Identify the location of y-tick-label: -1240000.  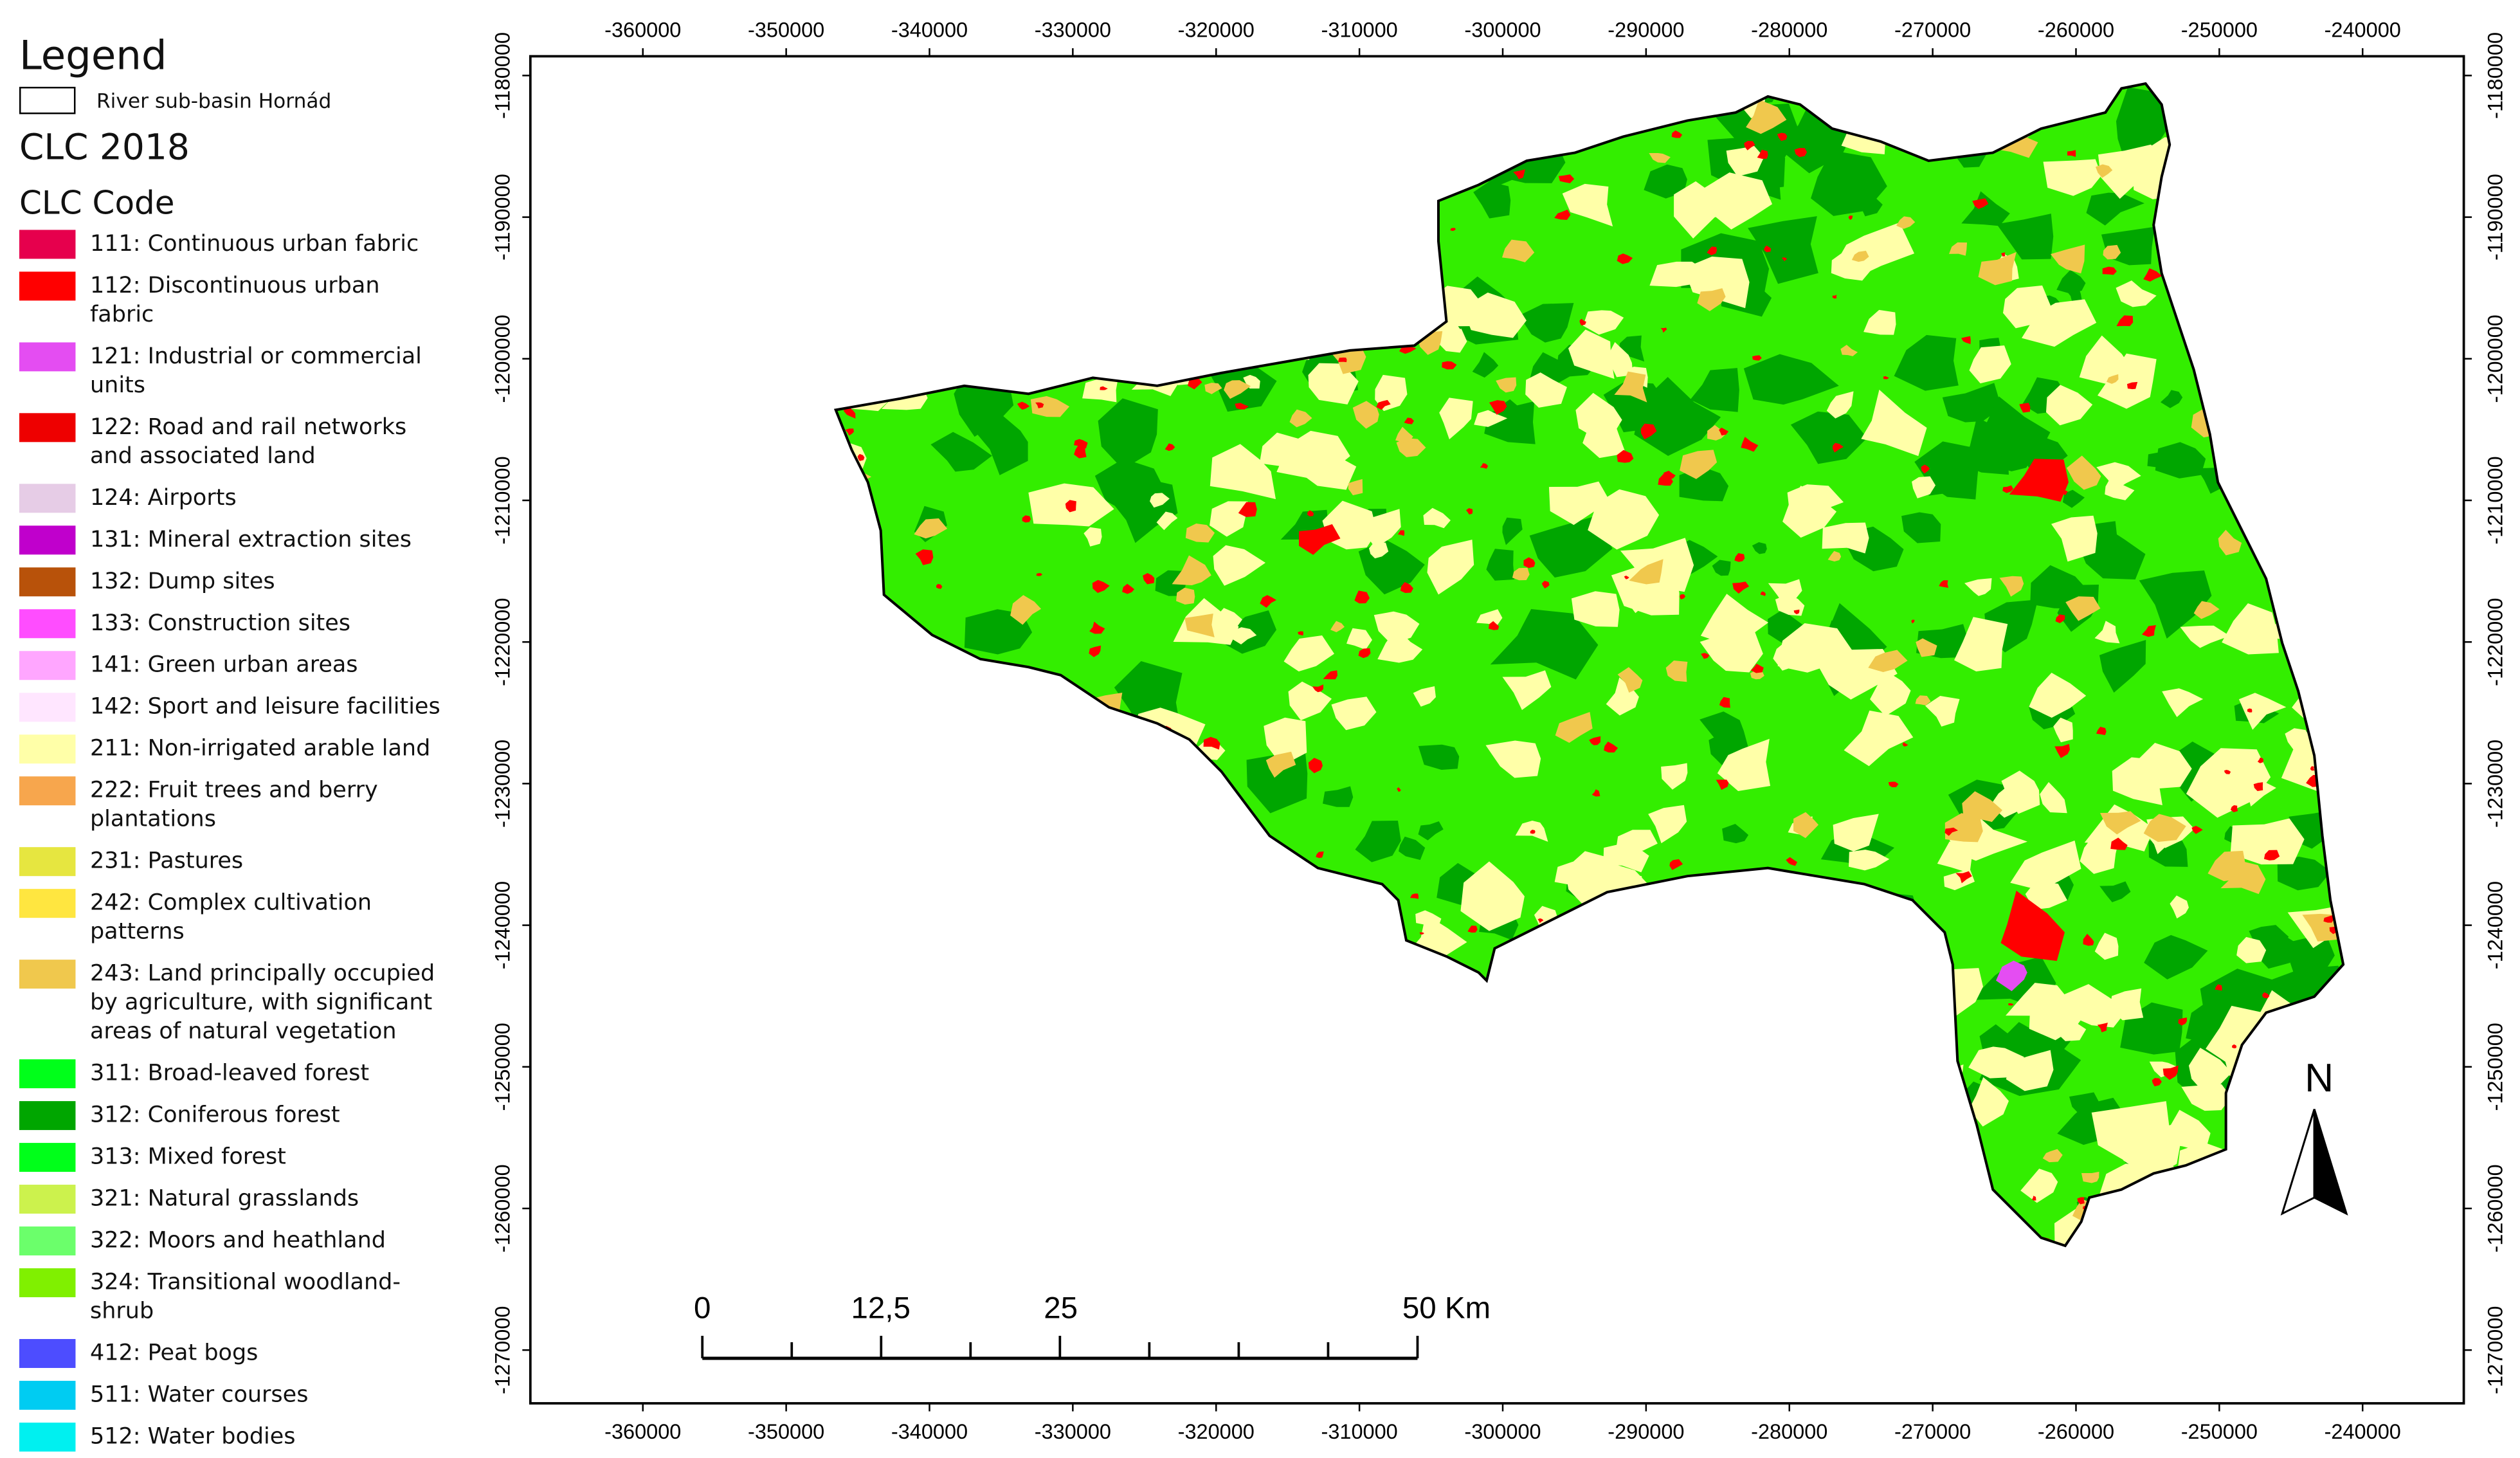
(2495, 925).